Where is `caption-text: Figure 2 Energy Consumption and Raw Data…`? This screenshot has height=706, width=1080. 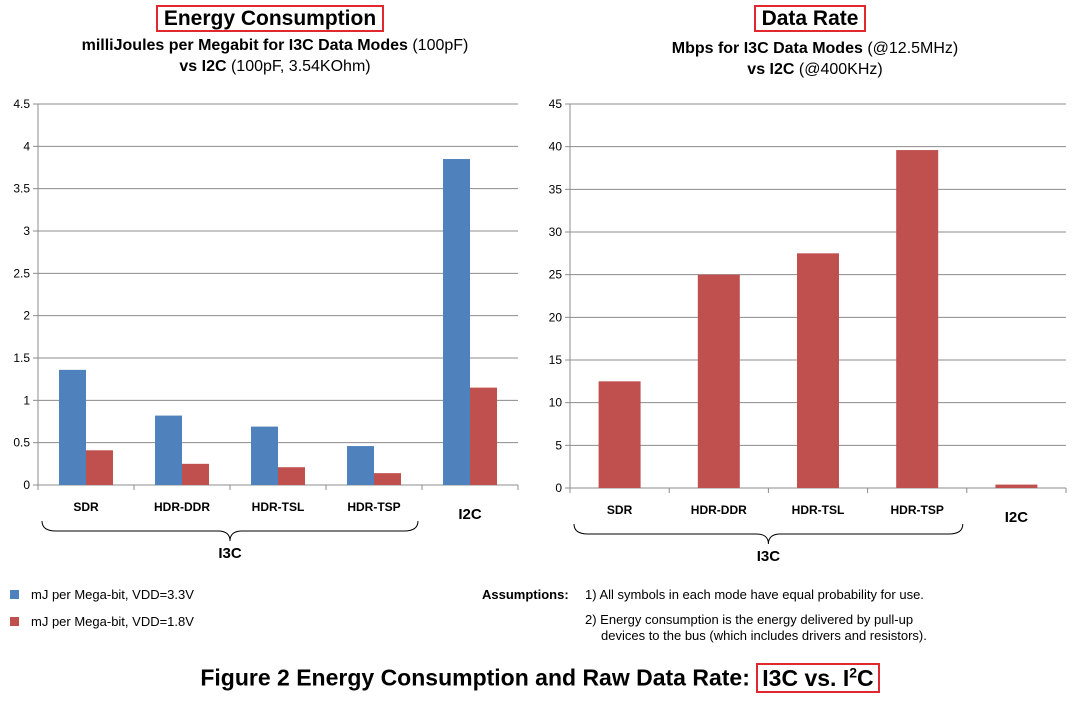
caption-text: Figure 2 Energy Consumption and Raw Data… is located at coordinates (478, 677).